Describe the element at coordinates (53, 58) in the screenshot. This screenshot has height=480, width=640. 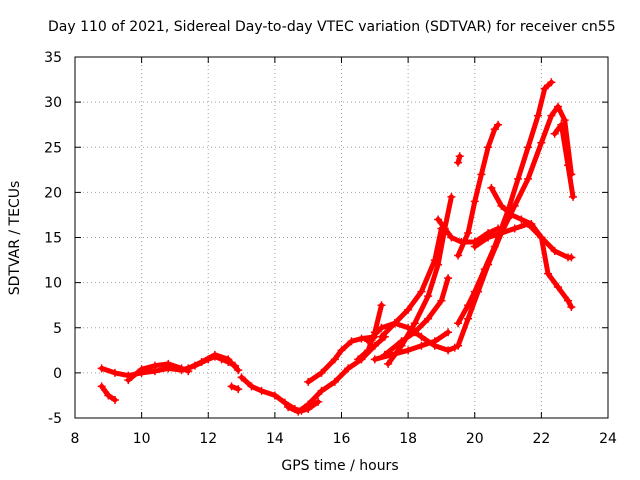
I see `y-tick-label: 35` at that location.